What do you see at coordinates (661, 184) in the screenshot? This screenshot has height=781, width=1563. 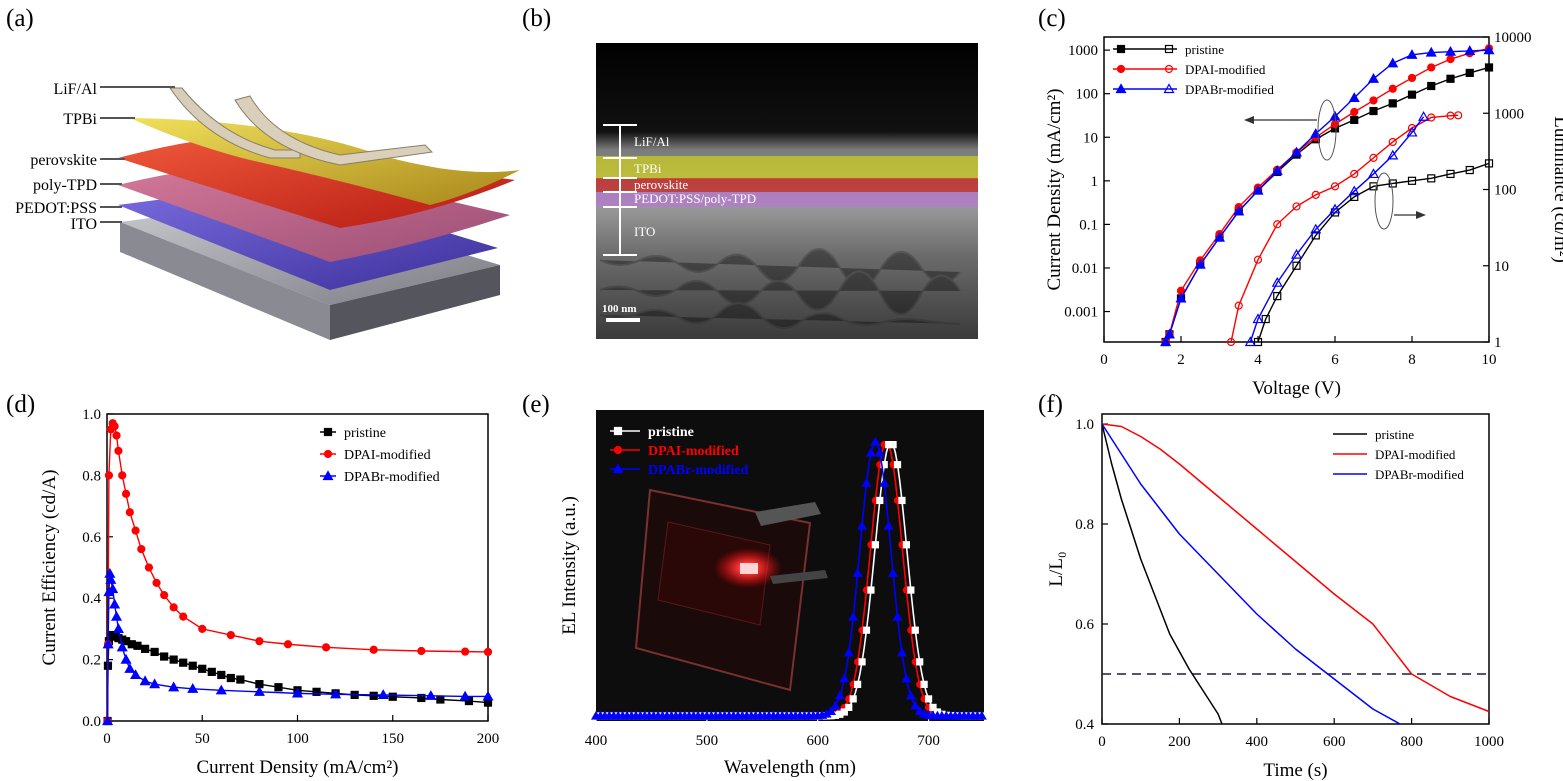 I see `layer-label-b: perovskite` at bounding box center [661, 184].